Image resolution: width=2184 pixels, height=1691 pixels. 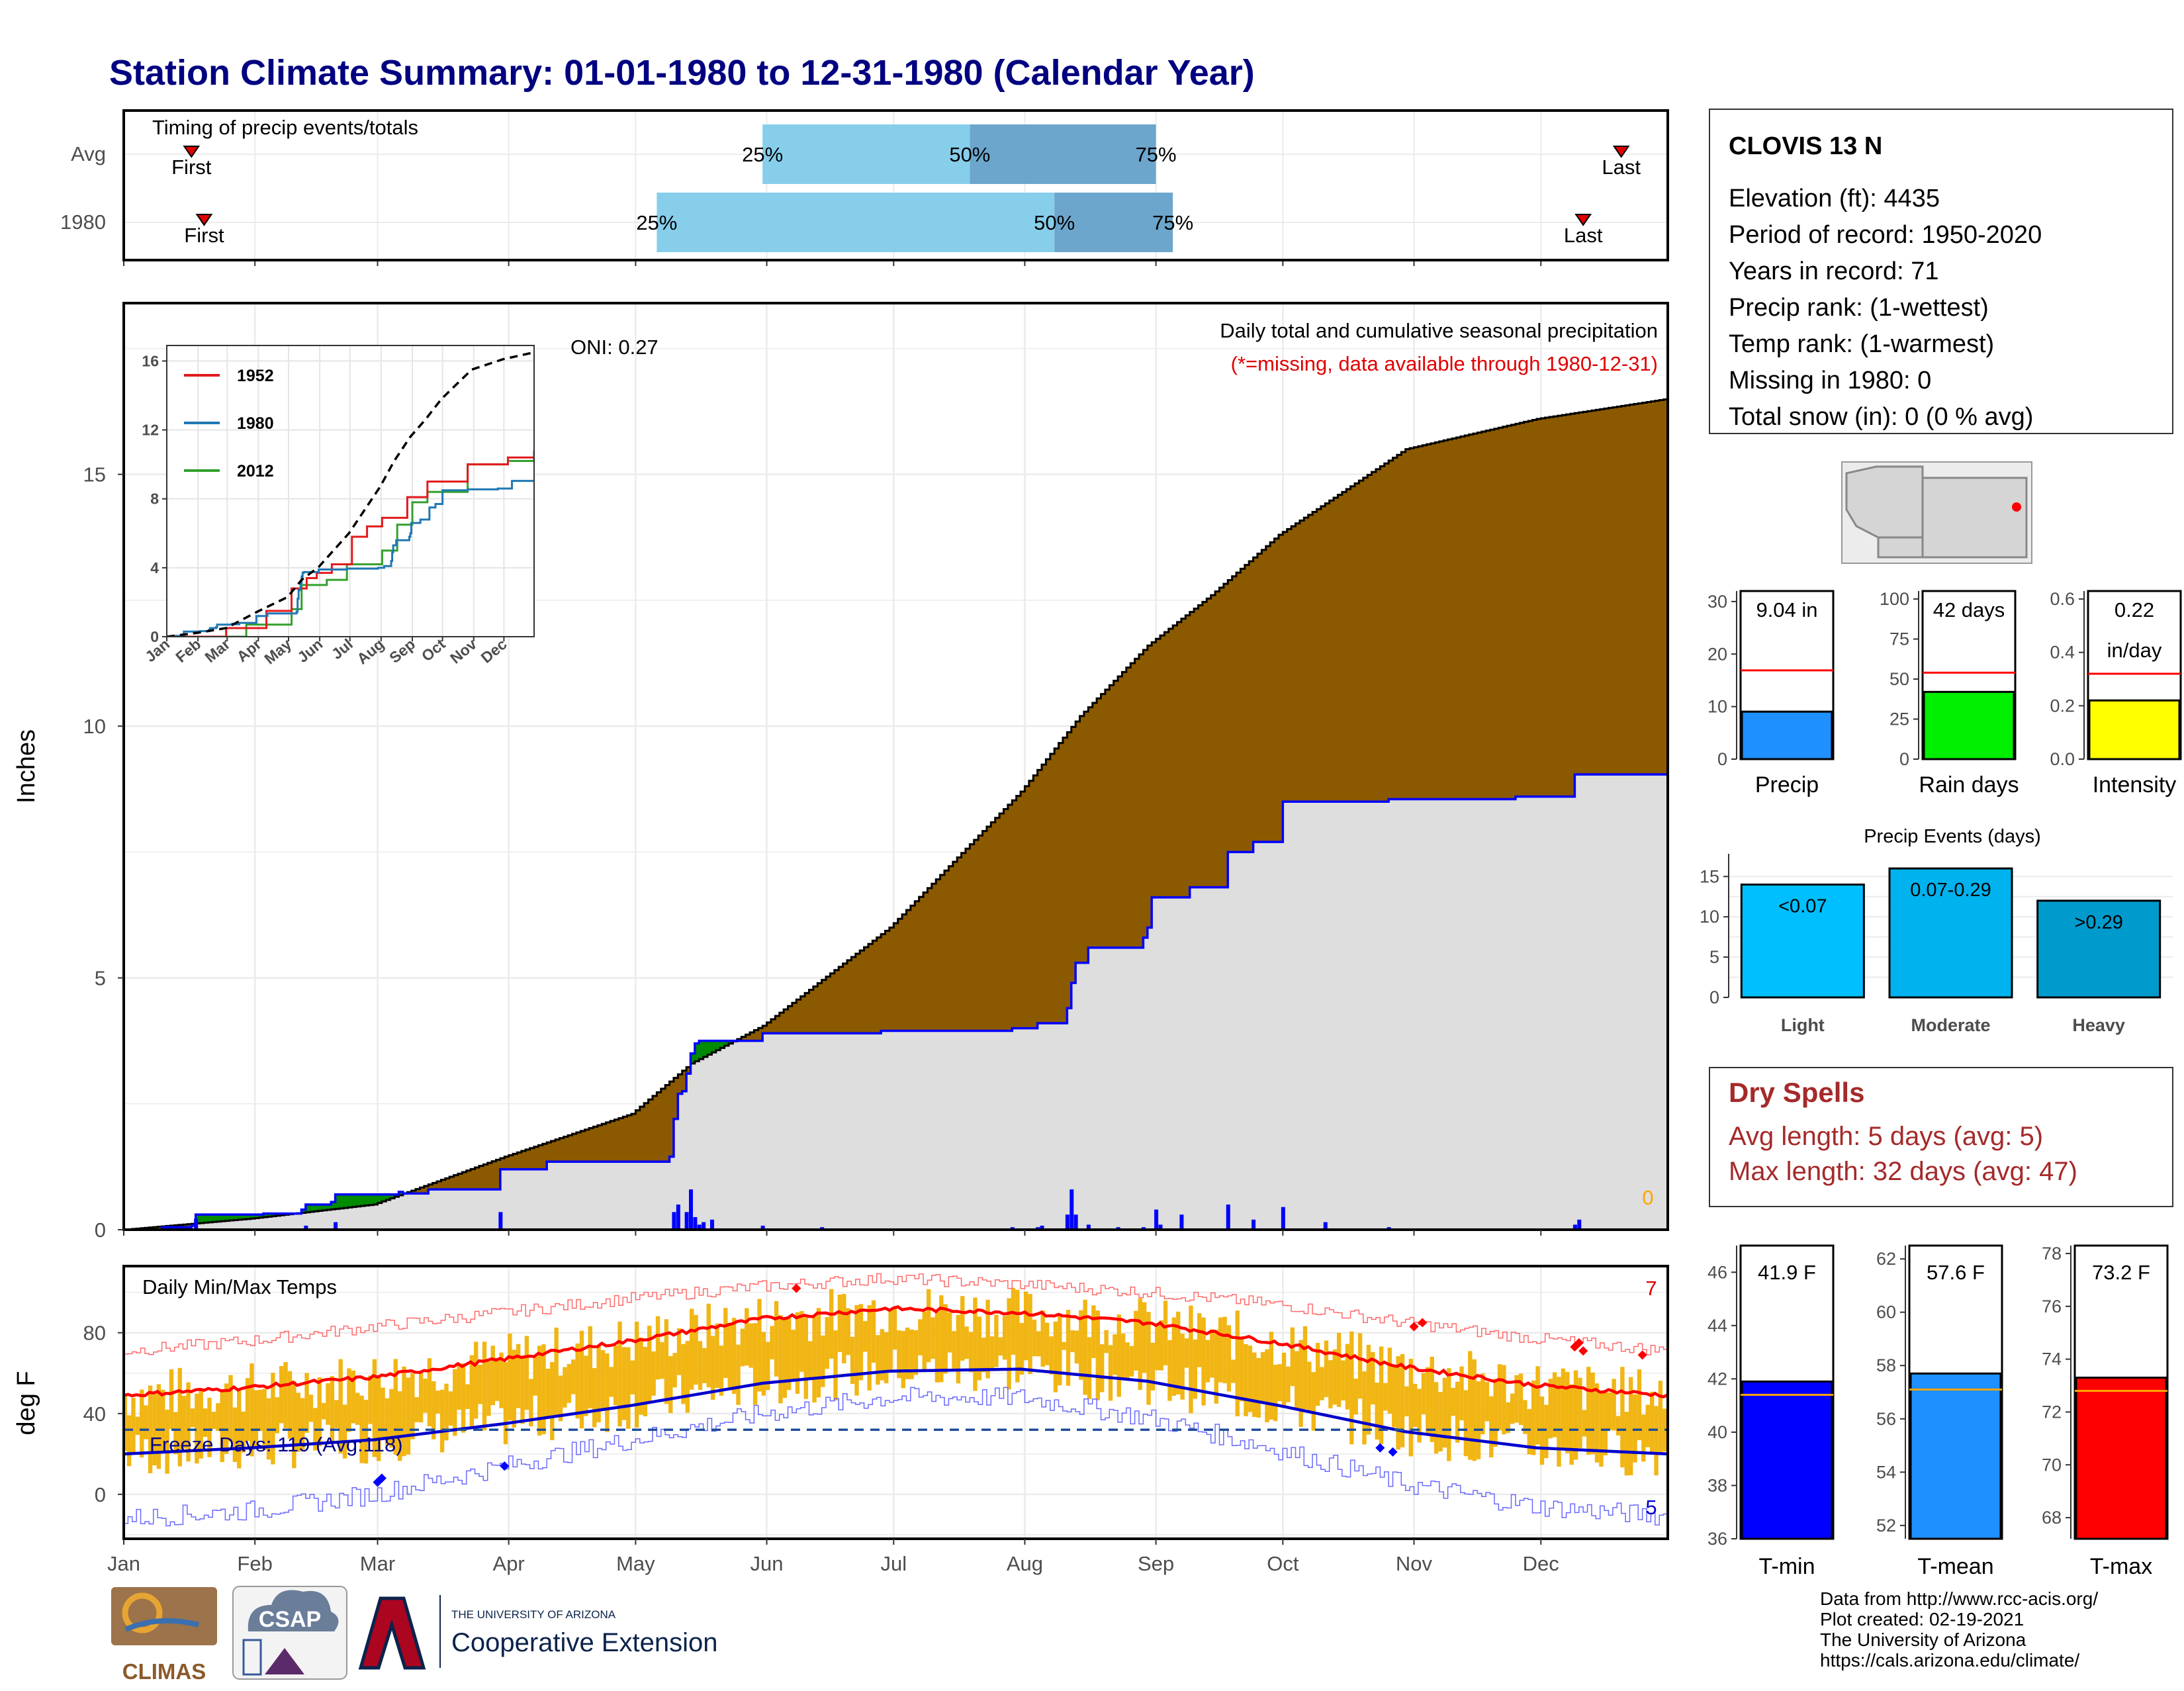 What do you see at coordinates (1709, 876) in the screenshot?
I see `events-y-tick-label: 15` at bounding box center [1709, 876].